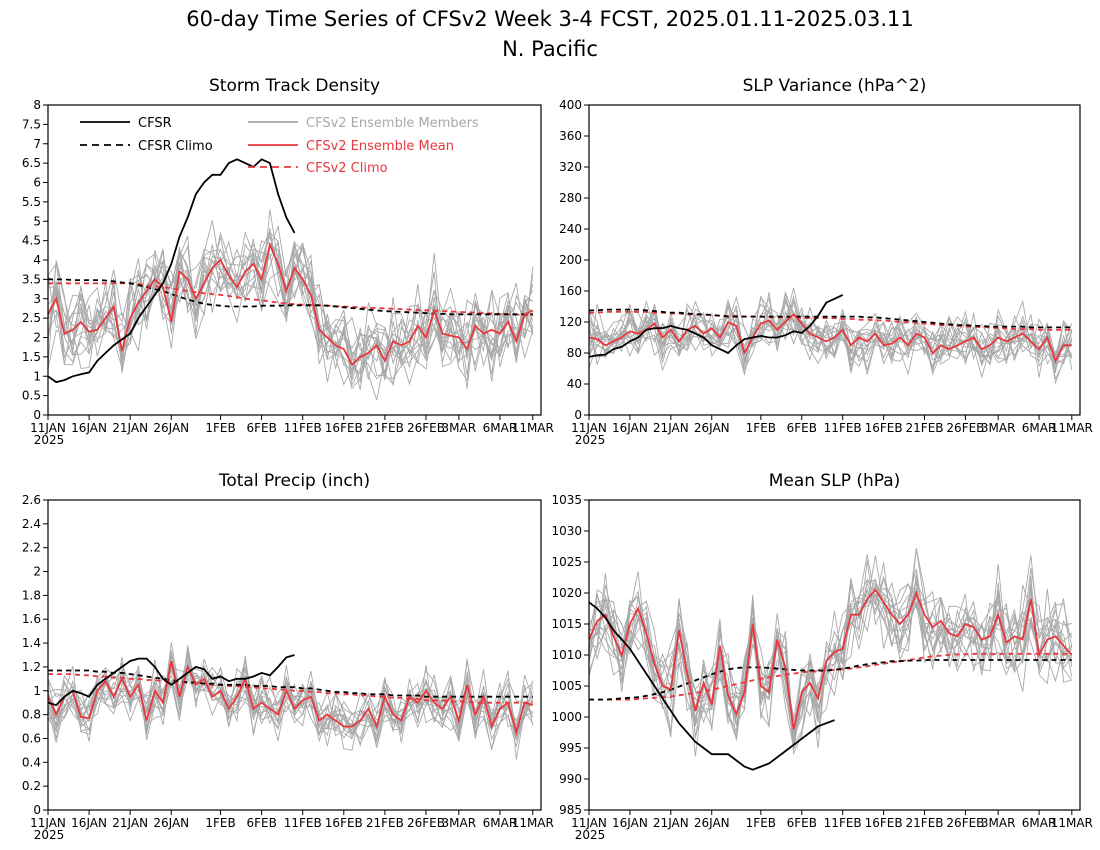 The image size is (1100, 850). What do you see at coordinates (31, 396) in the screenshot?
I see `y-tick-label: 0.5` at bounding box center [31, 396].